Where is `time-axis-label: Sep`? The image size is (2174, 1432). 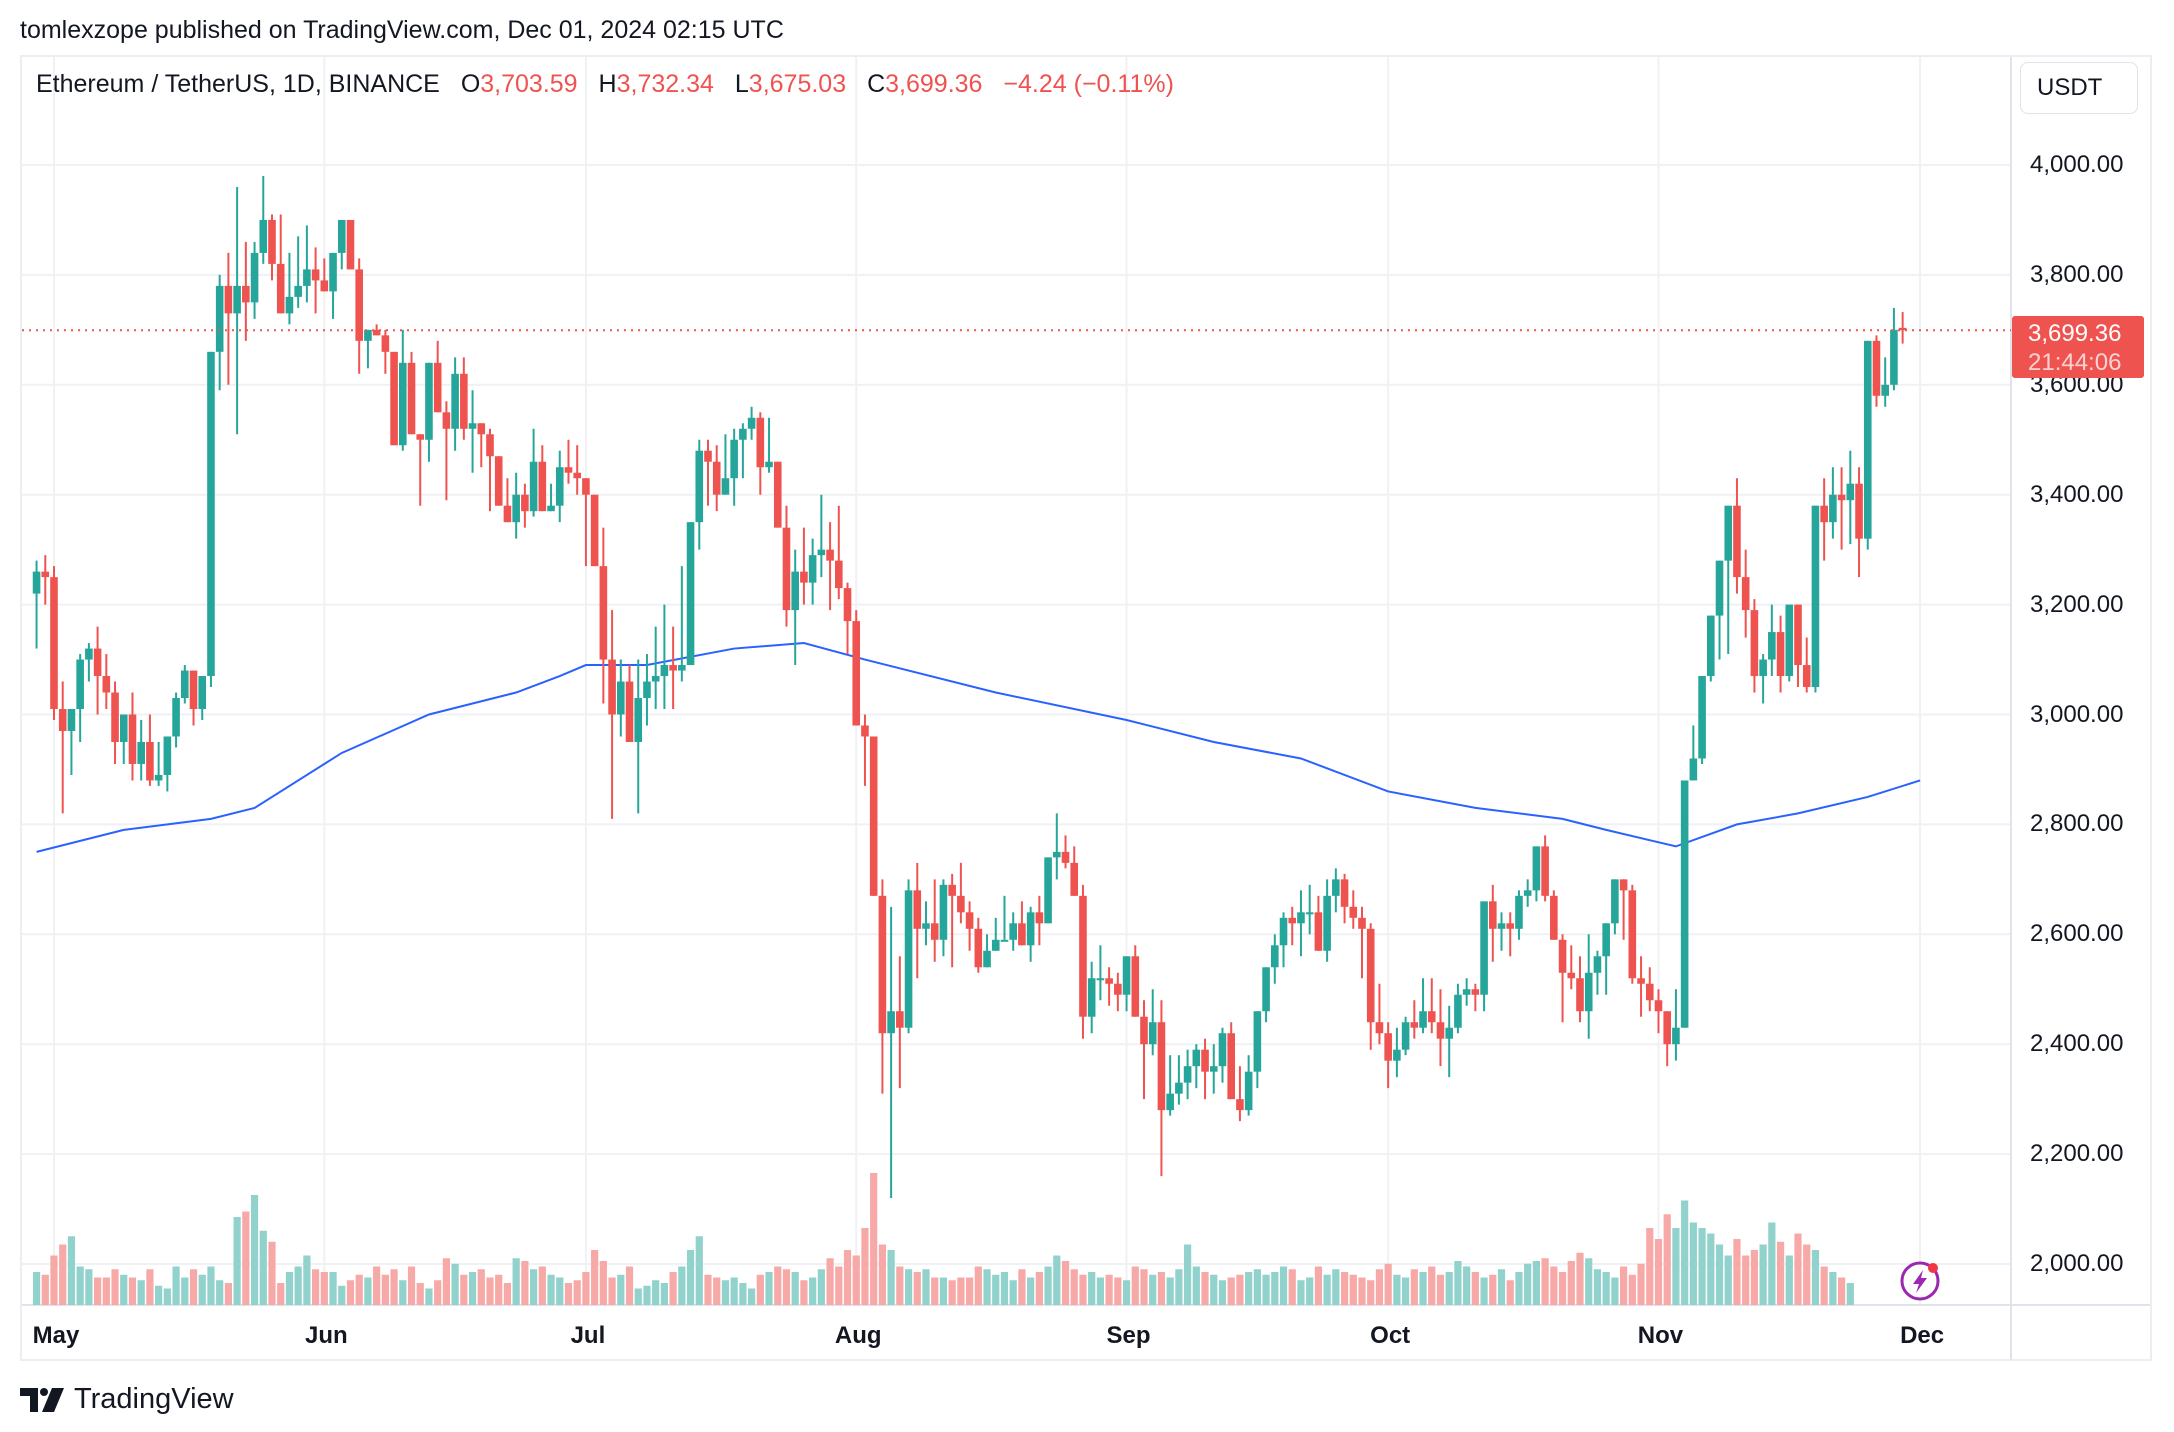 time-axis-label: Sep is located at coordinates (1128, 1335).